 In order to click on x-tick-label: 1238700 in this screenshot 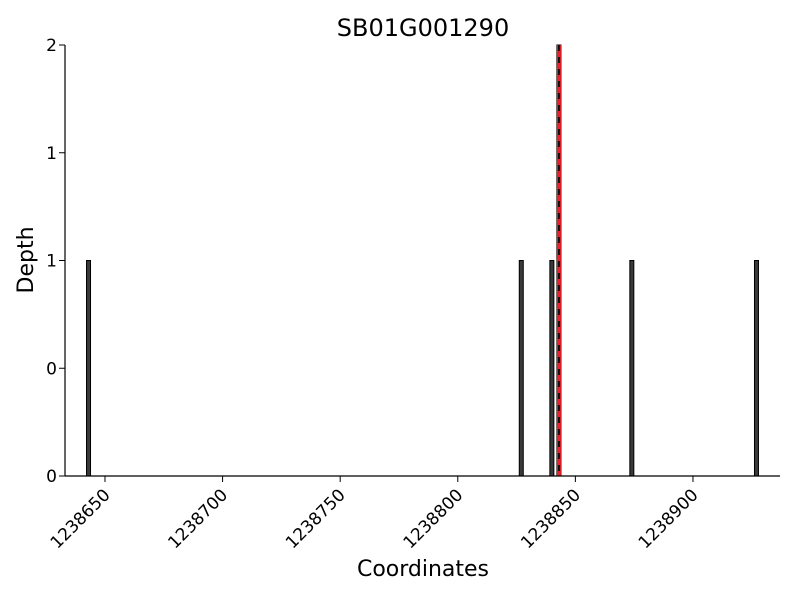, I will do `click(198, 519)`.